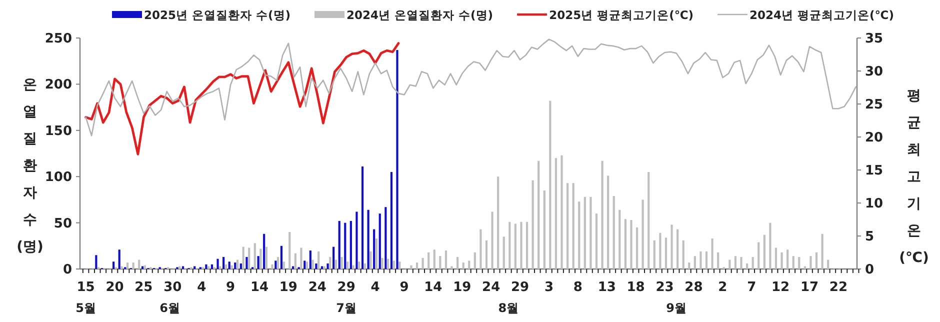 The image size is (940, 322). I want to click on y2-tick-label: 5, so click(869, 237).